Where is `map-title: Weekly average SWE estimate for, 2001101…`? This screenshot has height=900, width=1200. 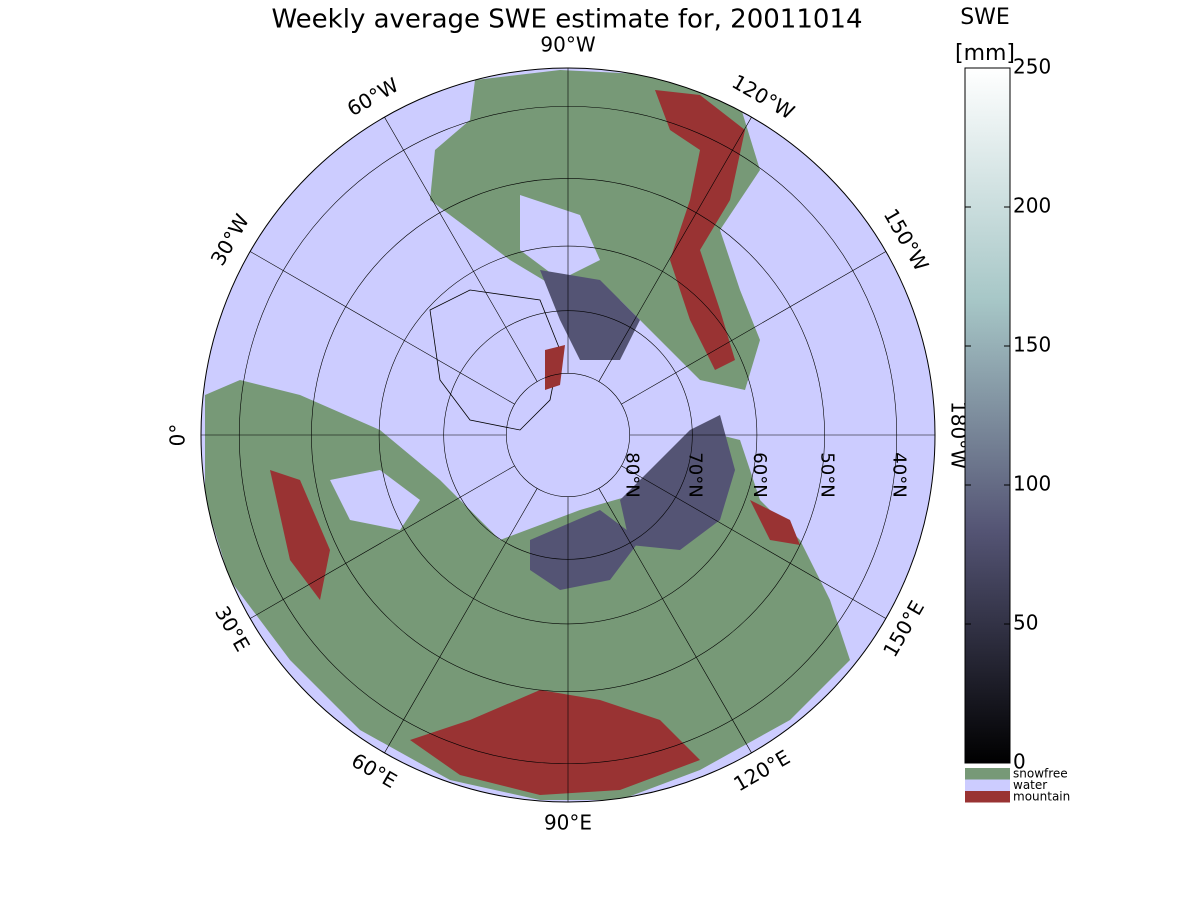
map-title: Weekly average SWE estimate for, 2001101… is located at coordinates (566, 20).